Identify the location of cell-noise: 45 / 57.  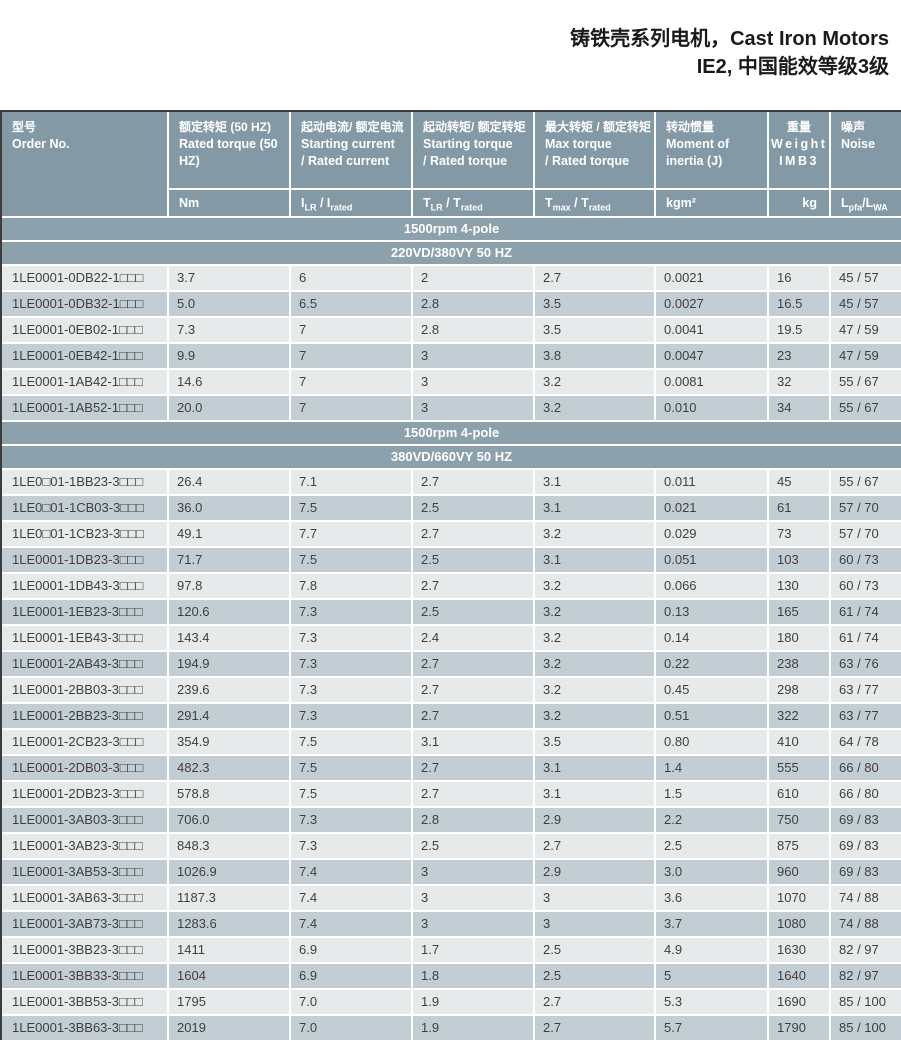
(866, 278).